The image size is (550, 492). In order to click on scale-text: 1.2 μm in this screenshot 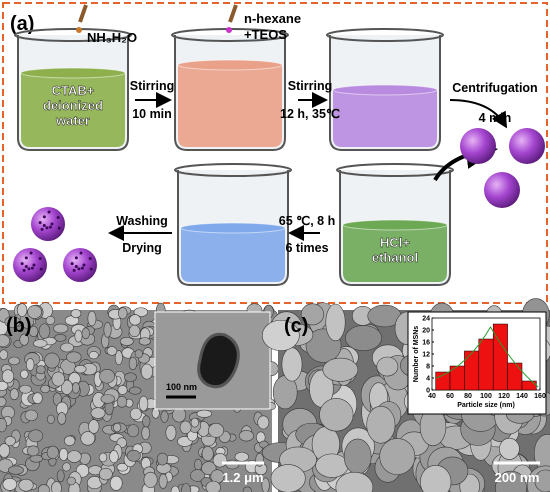, I will do `click(242, 477)`.